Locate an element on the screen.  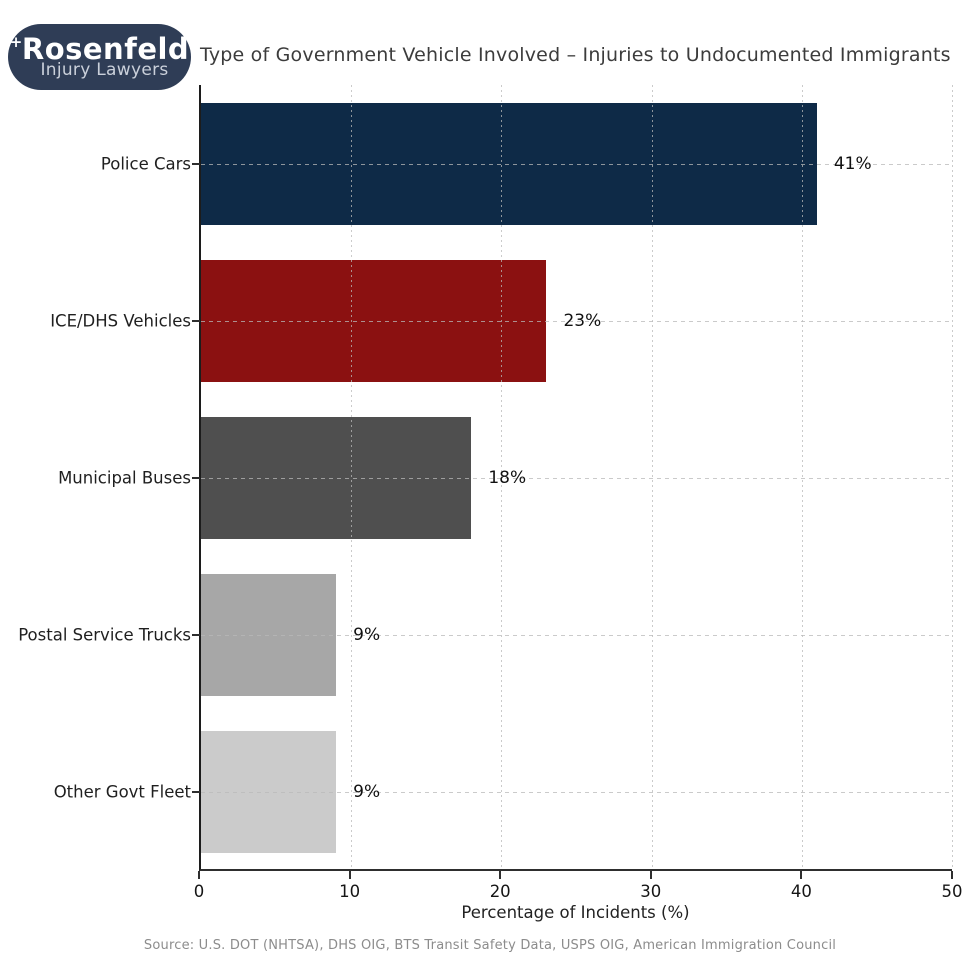
medical-cross-icon: + is located at coordinates (16, 42).